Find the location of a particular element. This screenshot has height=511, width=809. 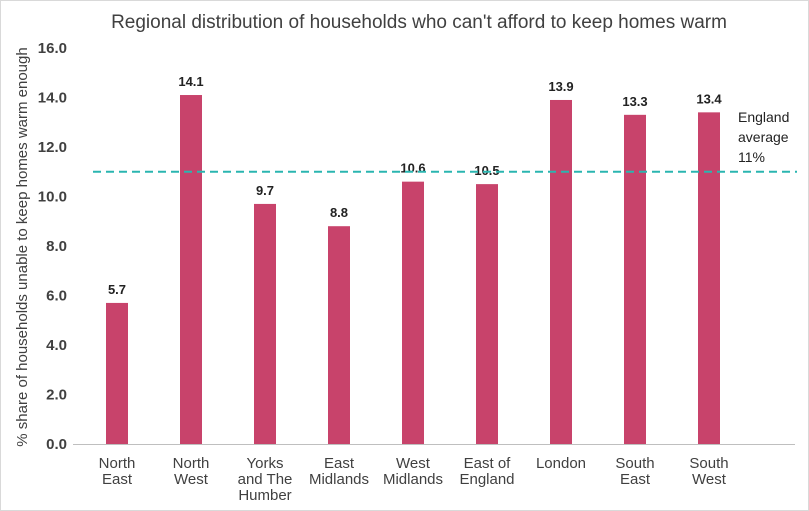

y-tick-label: 8.0 is located at coordinates (56, 246).